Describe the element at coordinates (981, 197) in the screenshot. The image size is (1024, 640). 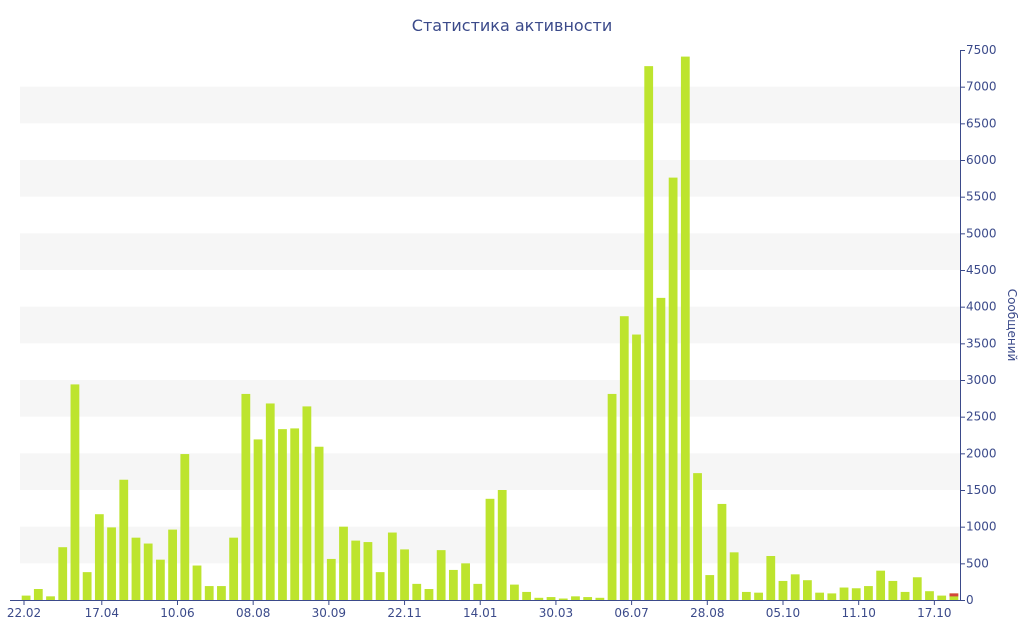
I see `y-tick-label: 5500` at that location.